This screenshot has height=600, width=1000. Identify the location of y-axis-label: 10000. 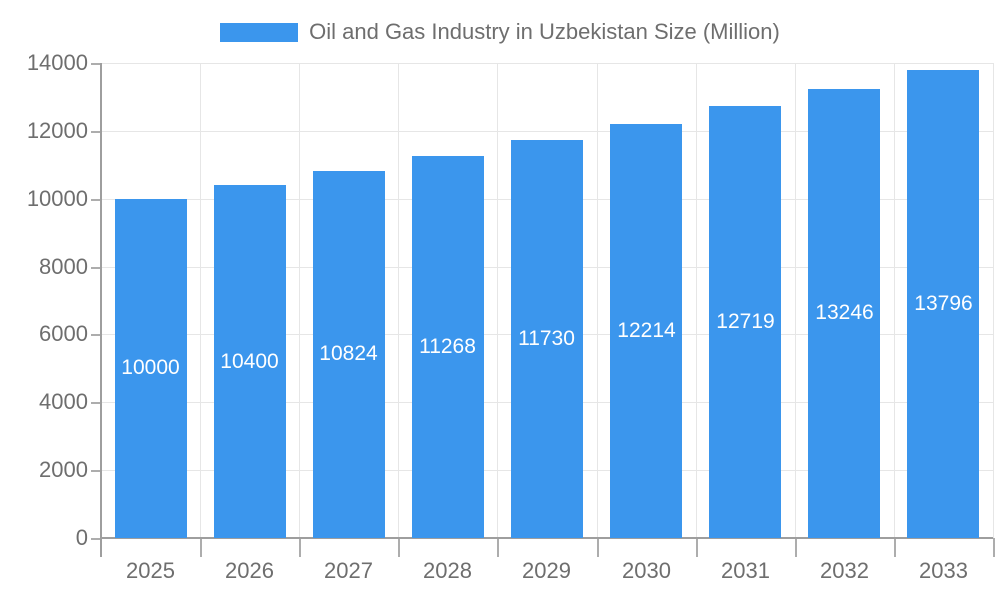
(57, 198).